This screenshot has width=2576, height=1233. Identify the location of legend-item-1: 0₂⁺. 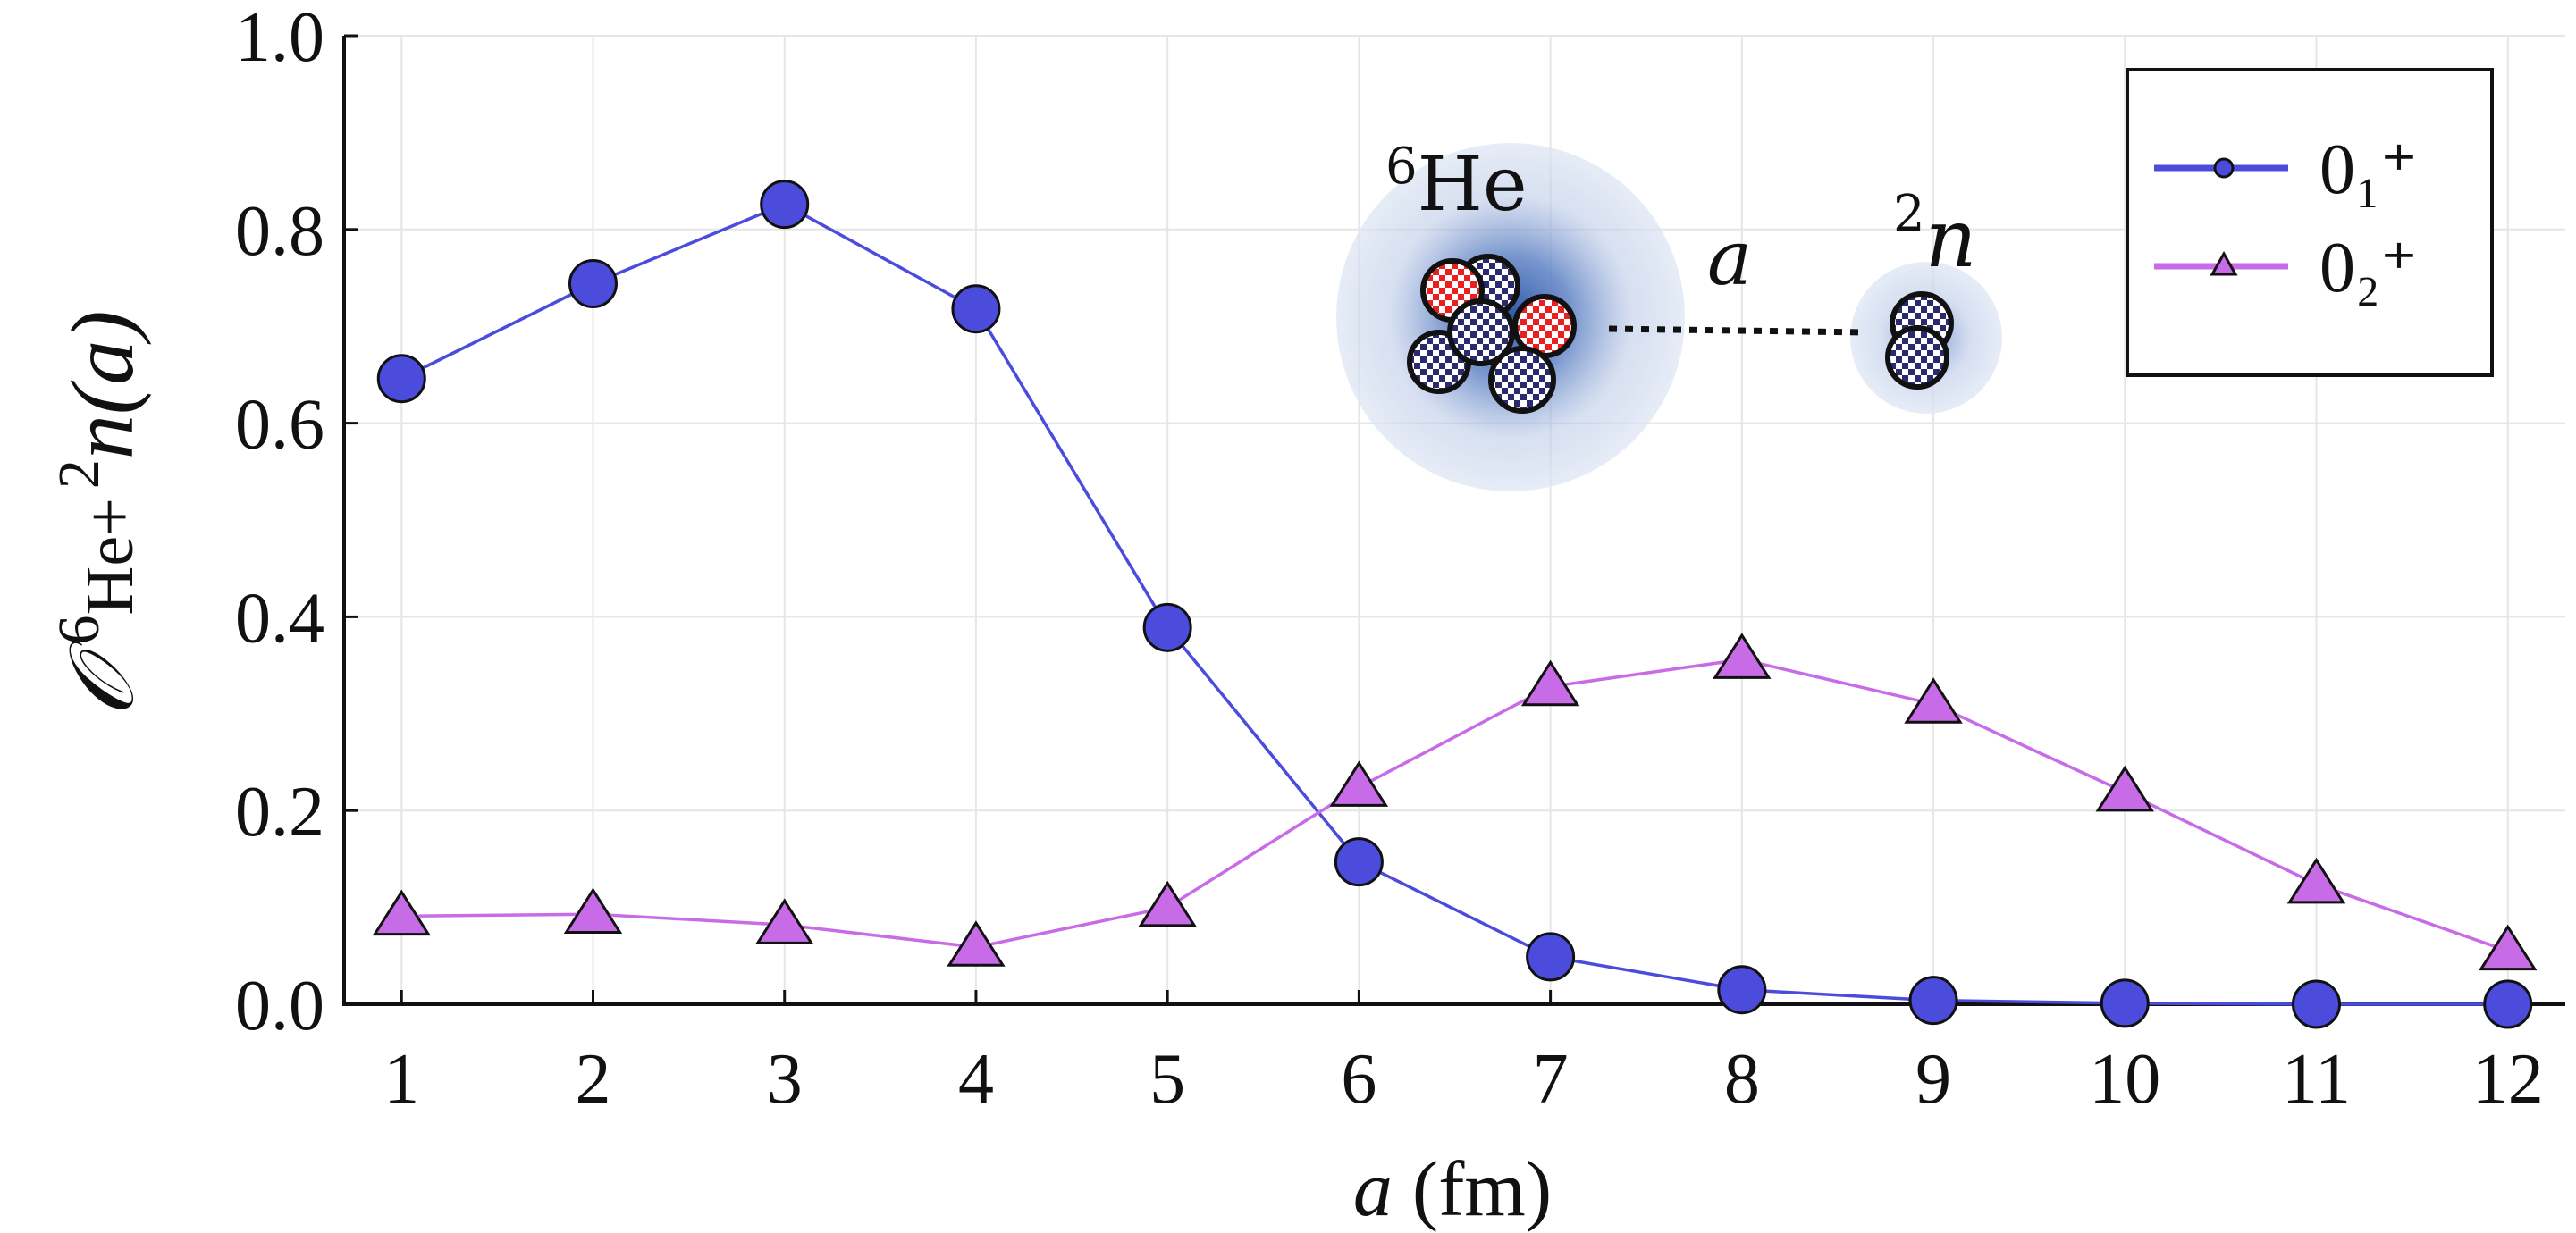
(2286, 268).